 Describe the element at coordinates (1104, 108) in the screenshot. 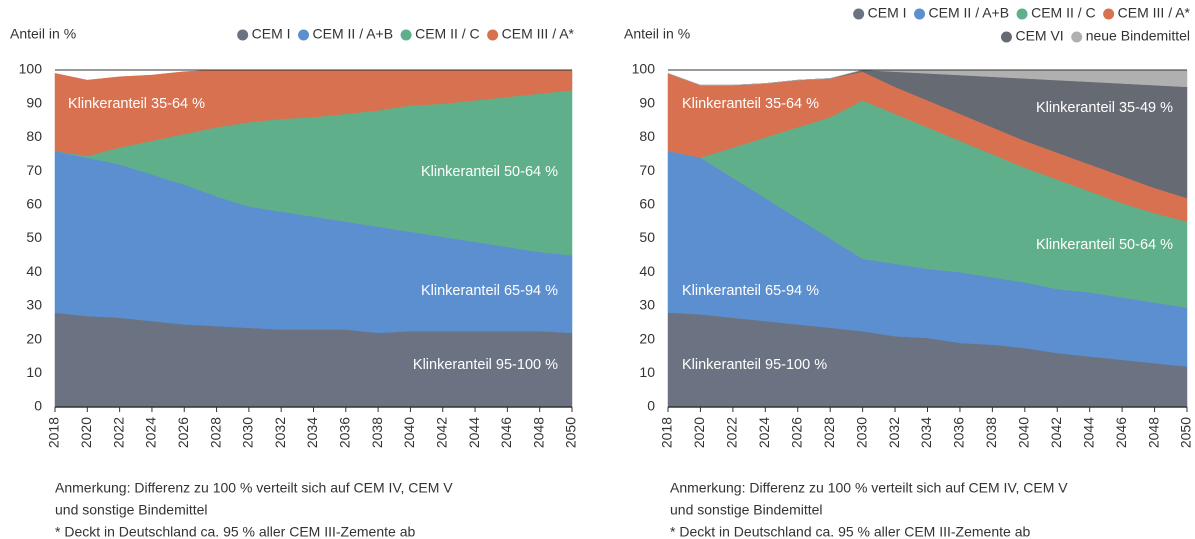

I see `annotation: Klinkeranteil 35-49 %` at that location.